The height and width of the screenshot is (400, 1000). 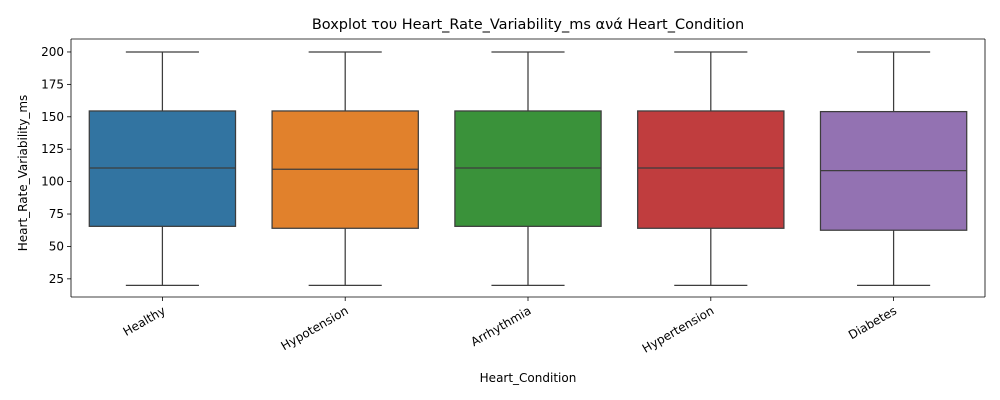 I want to click on x-tick-label-arrhythmia: Arrhythmia, so click(x=500, y=326).